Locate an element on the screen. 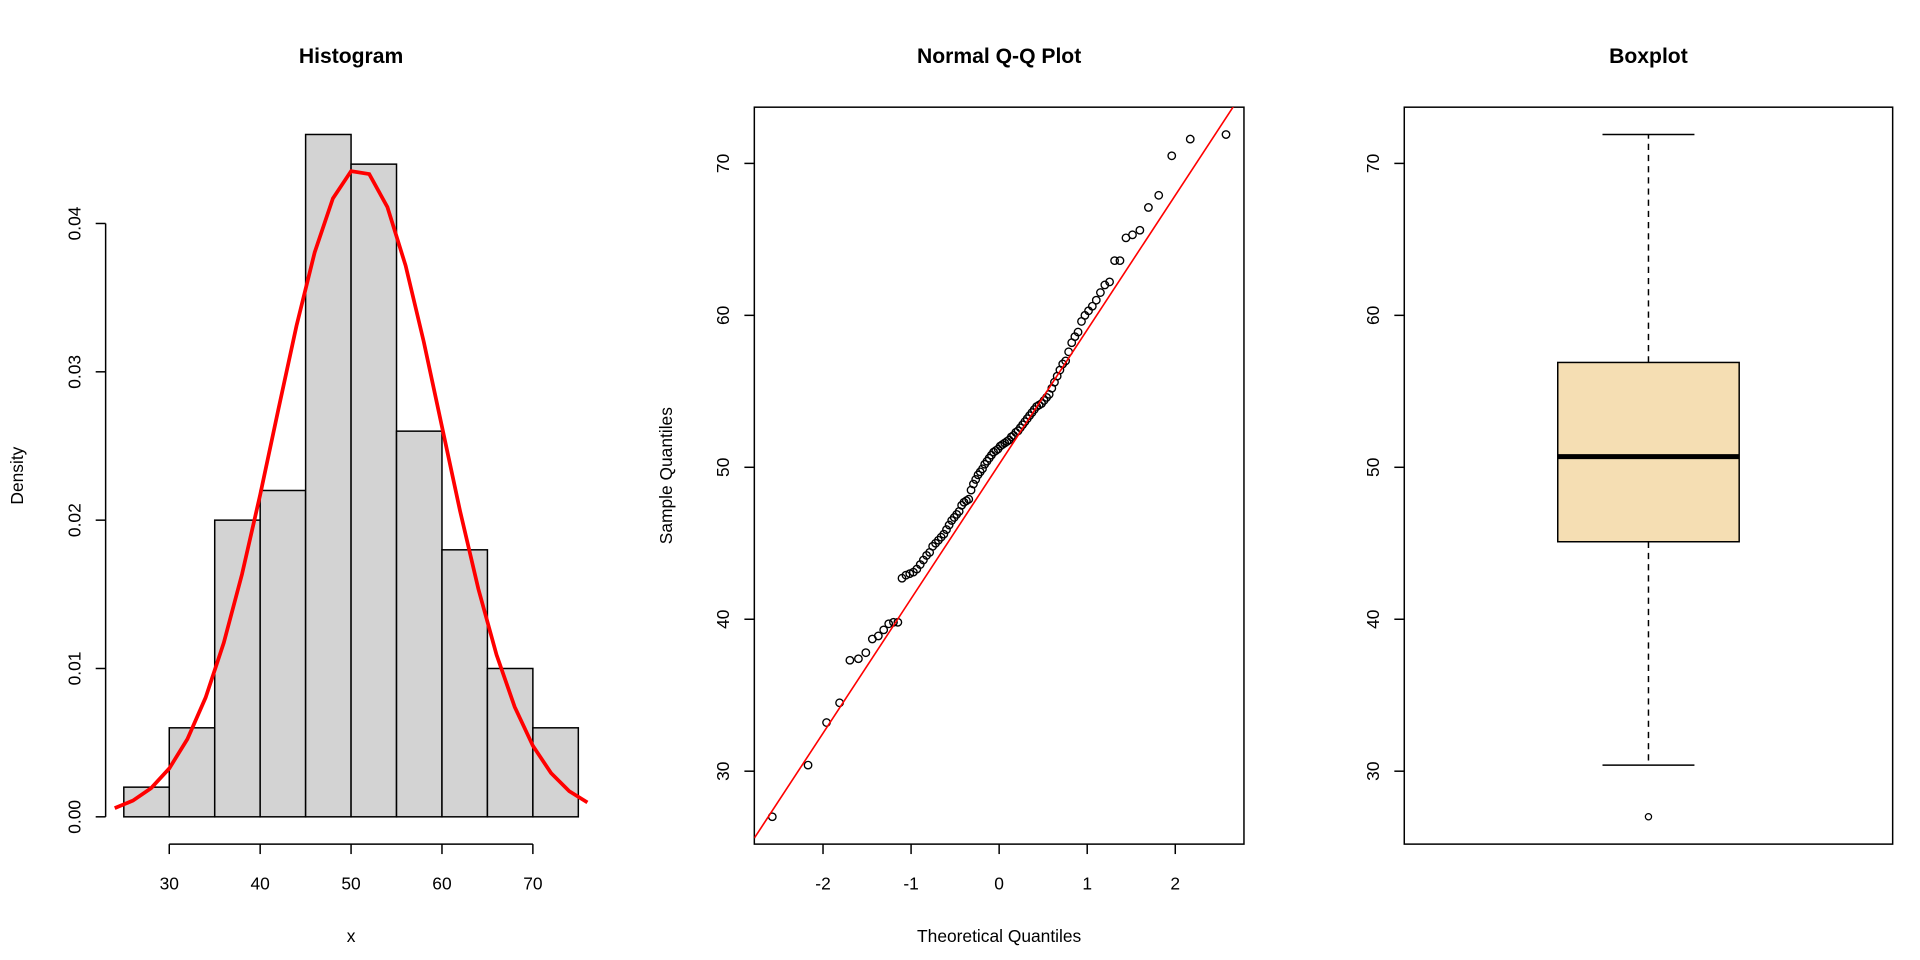 Image resolution: width=1920 pixels, height=960 pixels. x-tick-label: -2 is located at coordinates (822, 884).